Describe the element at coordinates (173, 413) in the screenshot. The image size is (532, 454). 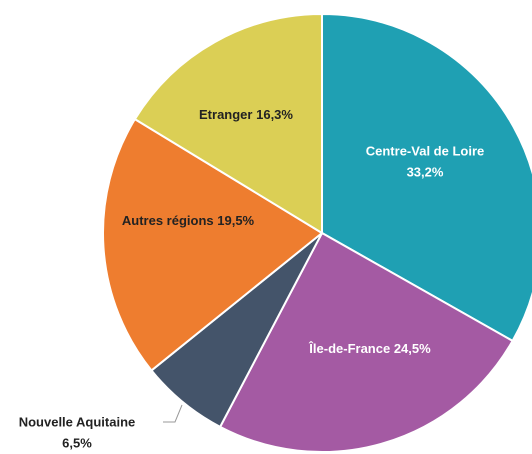
I see `leader-line` at that location.